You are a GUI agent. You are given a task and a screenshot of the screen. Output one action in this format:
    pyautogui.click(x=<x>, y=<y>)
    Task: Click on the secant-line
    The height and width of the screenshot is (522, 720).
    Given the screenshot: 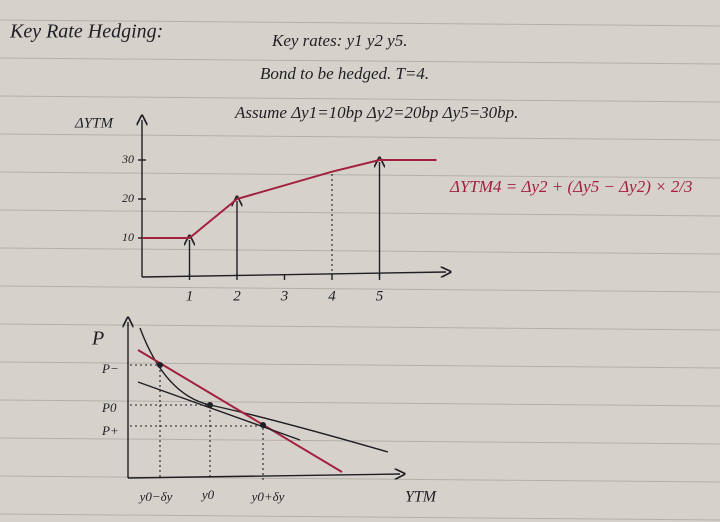 What is the action you would take?
    pyautogui.click(x=219, y=411)
    